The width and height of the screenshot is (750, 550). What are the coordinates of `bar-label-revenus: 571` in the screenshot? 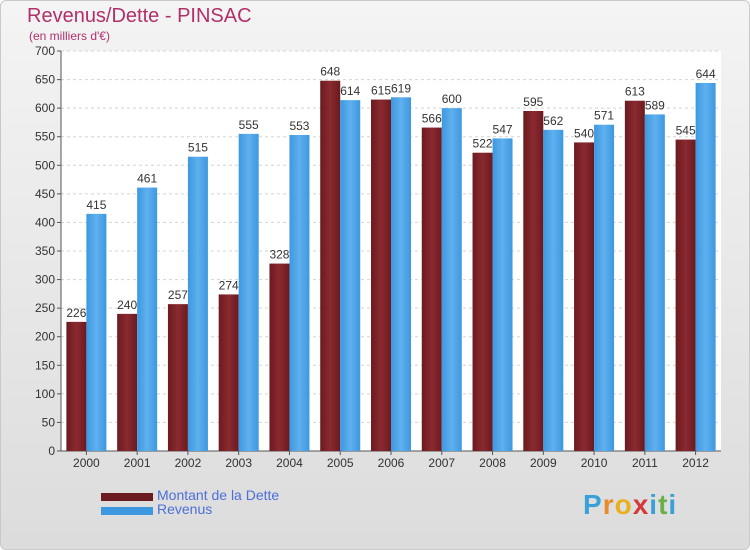 It's located at (604, 116).